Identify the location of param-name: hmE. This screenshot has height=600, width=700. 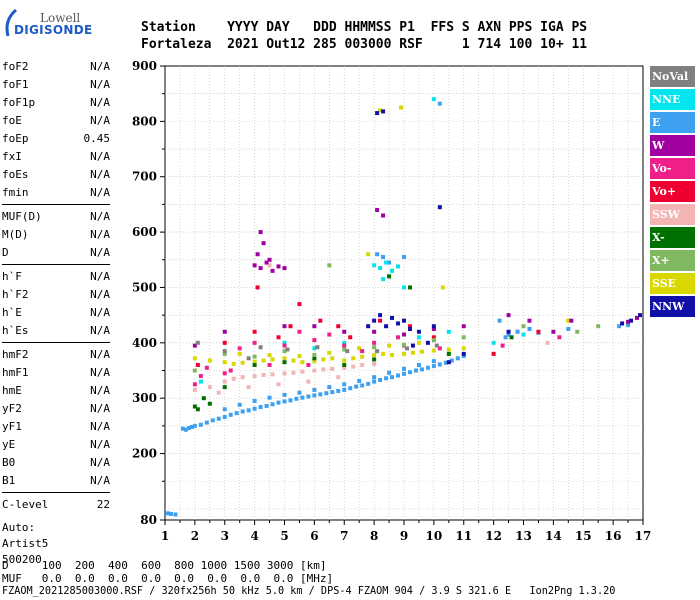
(12, 390).